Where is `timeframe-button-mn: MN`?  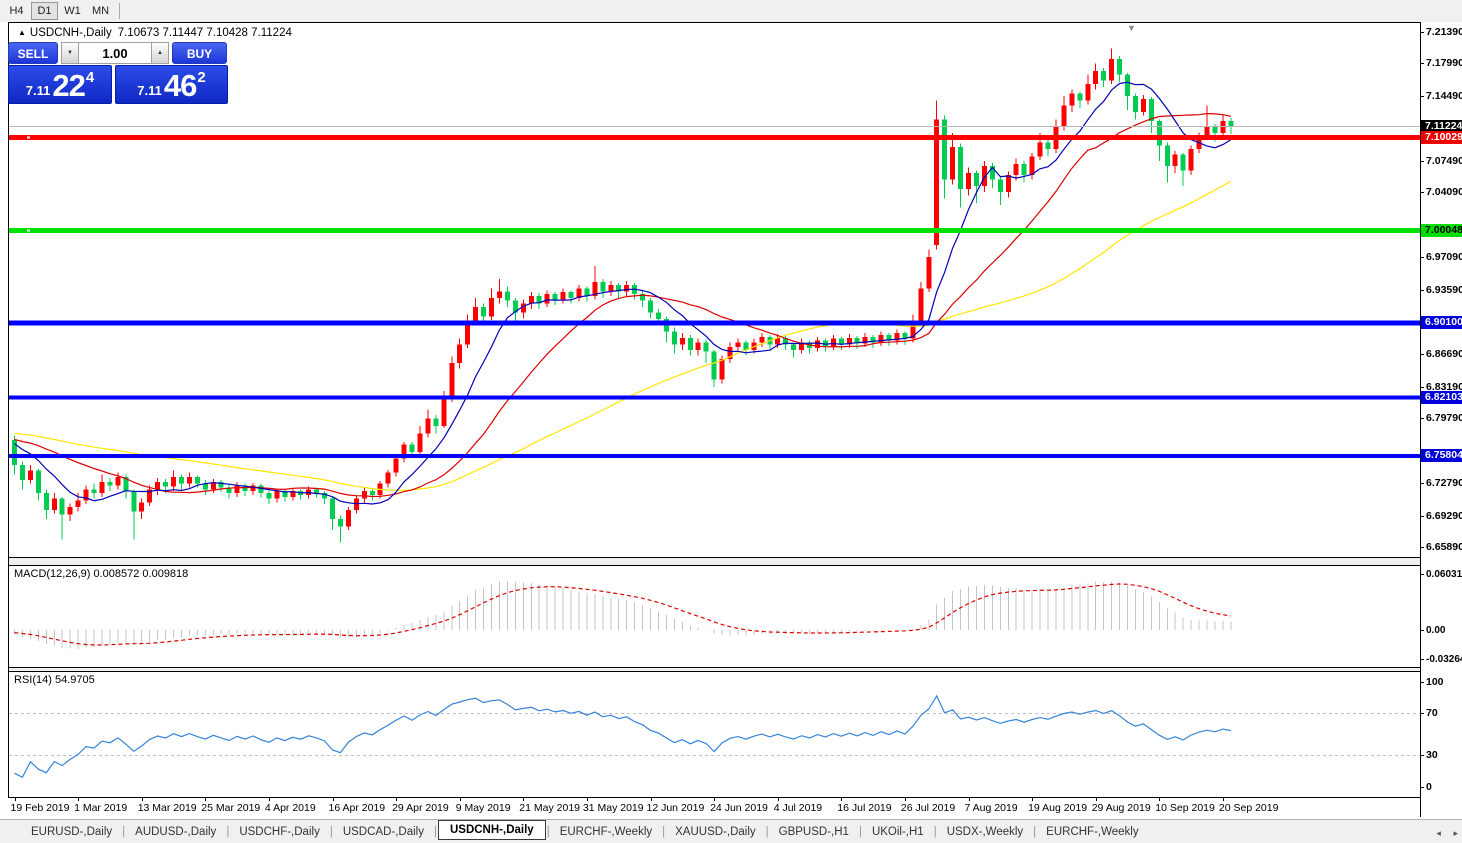 timeframe-button-mn: MN is located at coordinates (100, 11).